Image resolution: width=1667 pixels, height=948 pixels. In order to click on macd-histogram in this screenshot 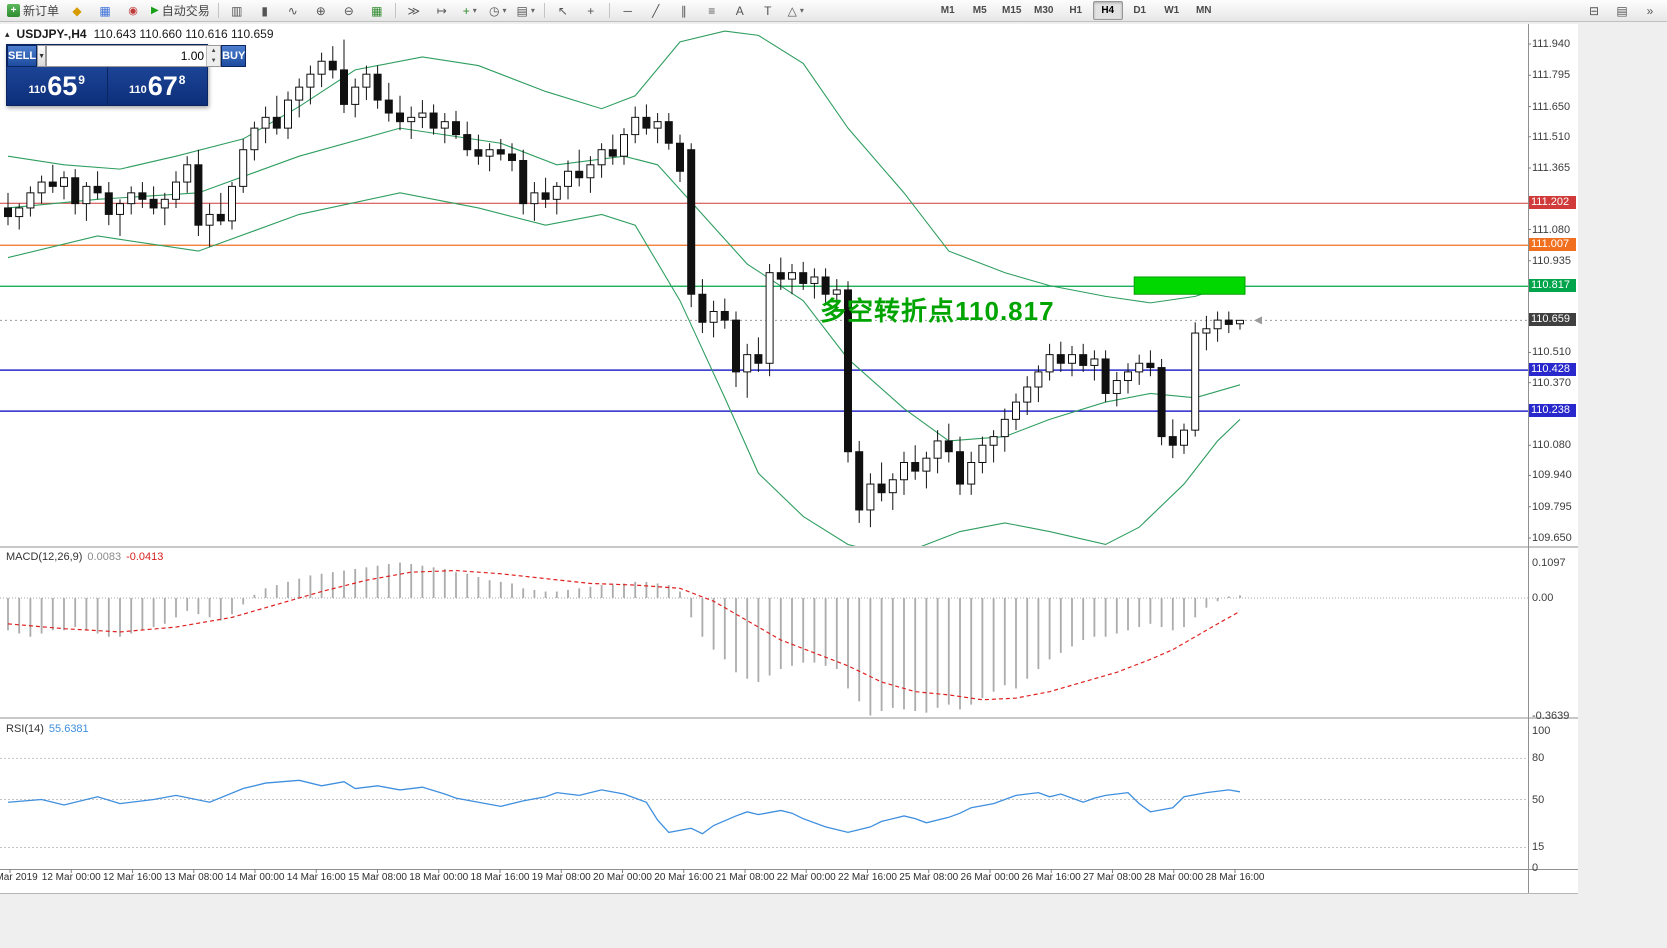, I will do `click(624, 639)`.